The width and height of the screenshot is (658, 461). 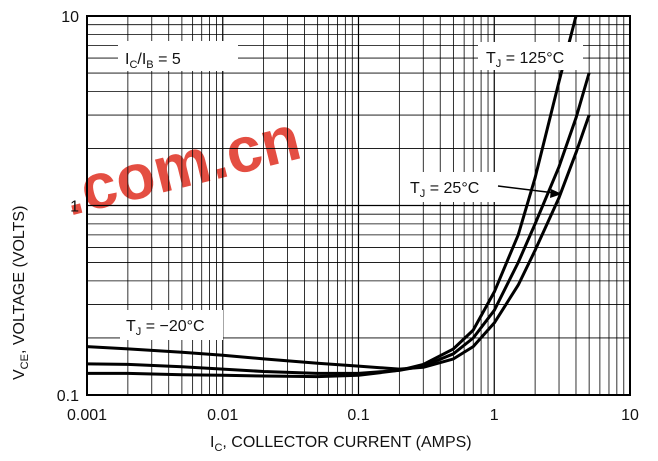 I want to click on x-tick-label: 0.01, so click(x=222, y=415).